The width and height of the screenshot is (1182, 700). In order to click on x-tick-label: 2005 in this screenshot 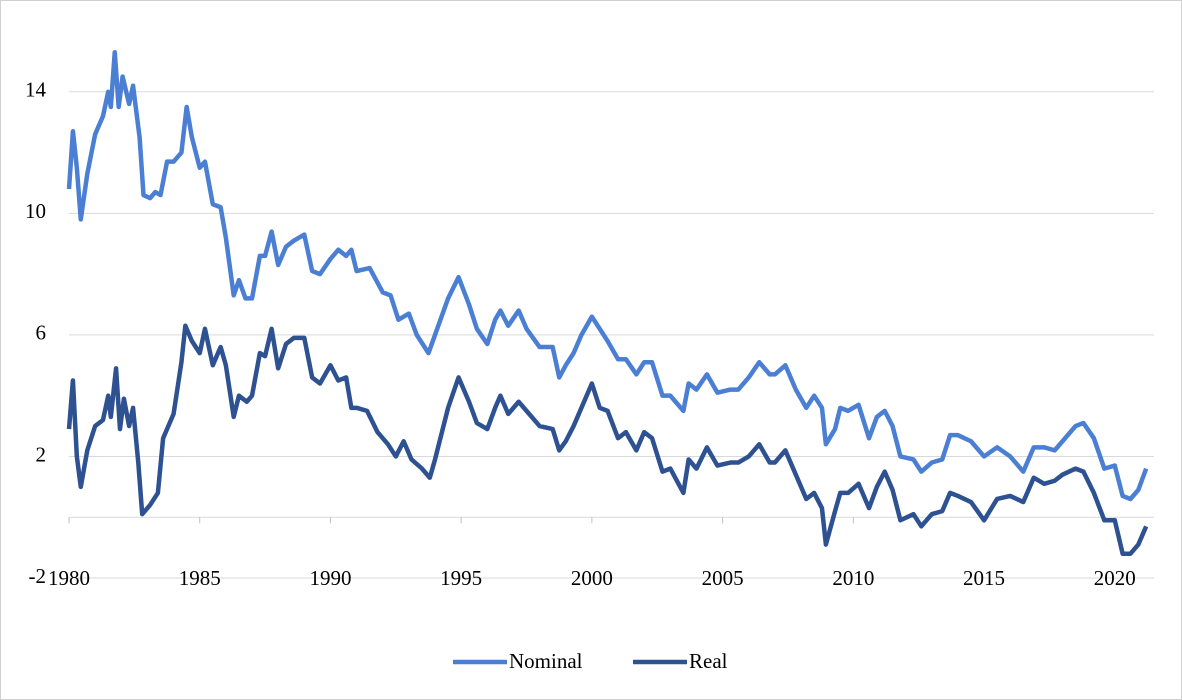, I will do `click(723, 578)`.